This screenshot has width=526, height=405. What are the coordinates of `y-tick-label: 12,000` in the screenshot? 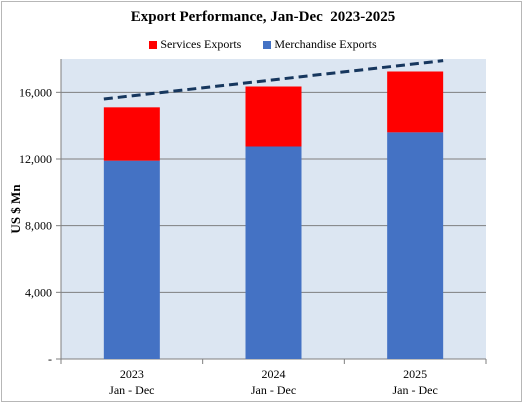 It's located at (35, 159).